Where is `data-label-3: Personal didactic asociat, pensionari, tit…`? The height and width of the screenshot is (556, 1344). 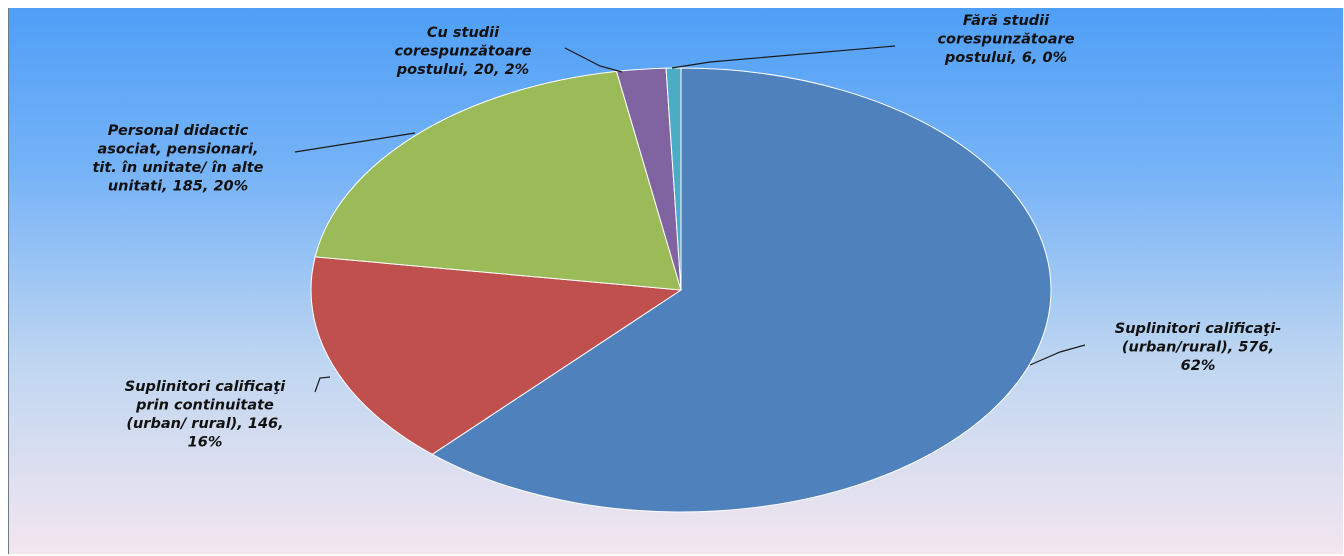
data-label-3: Personal didactic asociat, pensionari, tit… is located at coordinates (177, 159).